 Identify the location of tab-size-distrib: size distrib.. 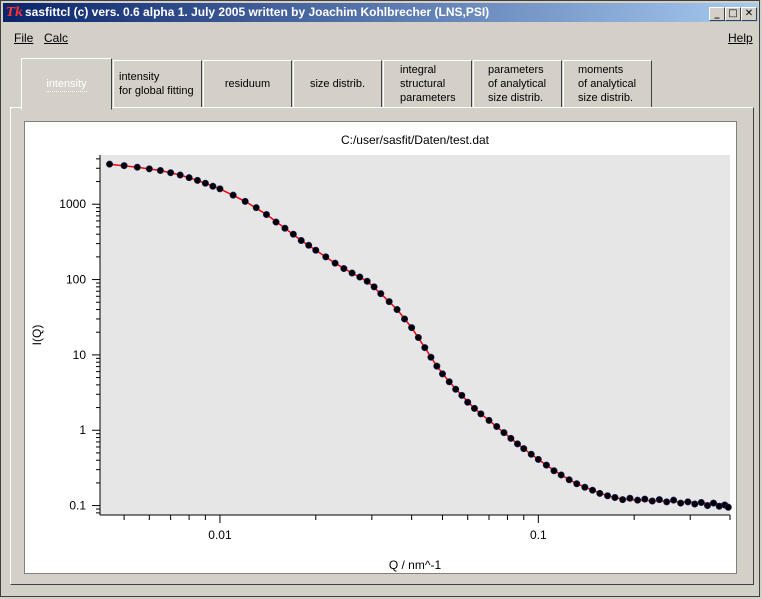
(337, 84).